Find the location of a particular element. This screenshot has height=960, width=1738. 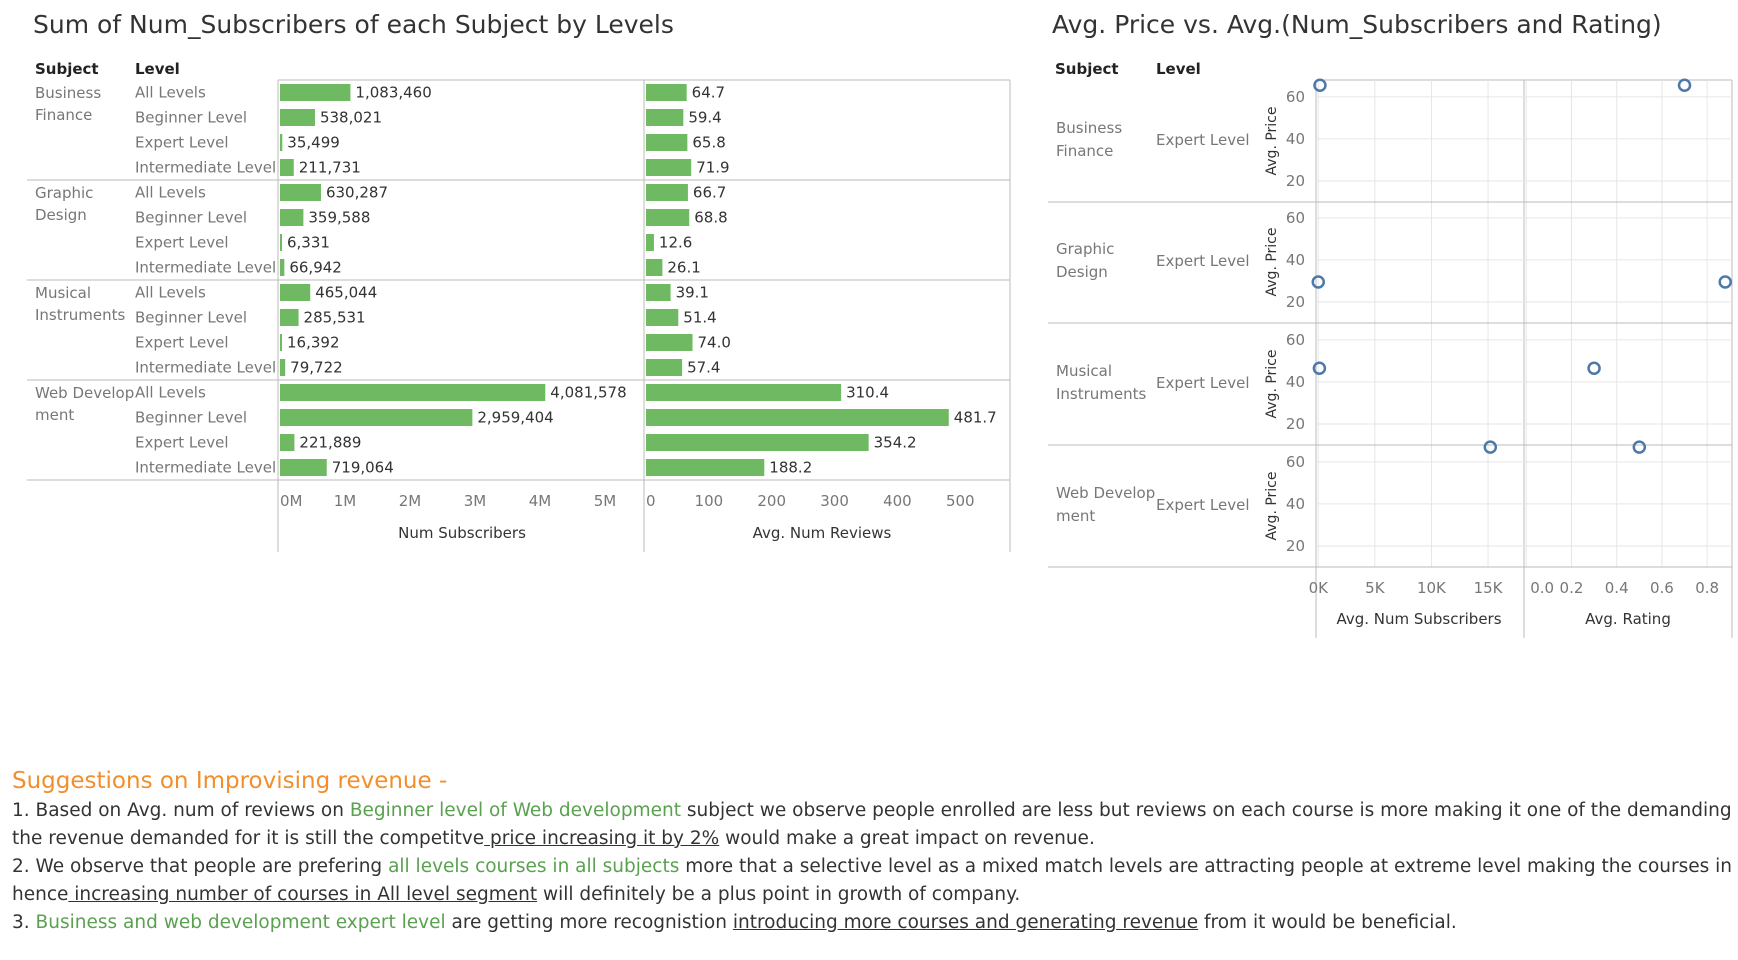

reviews-tick-label: 400 is located at coordinates (897, 501).